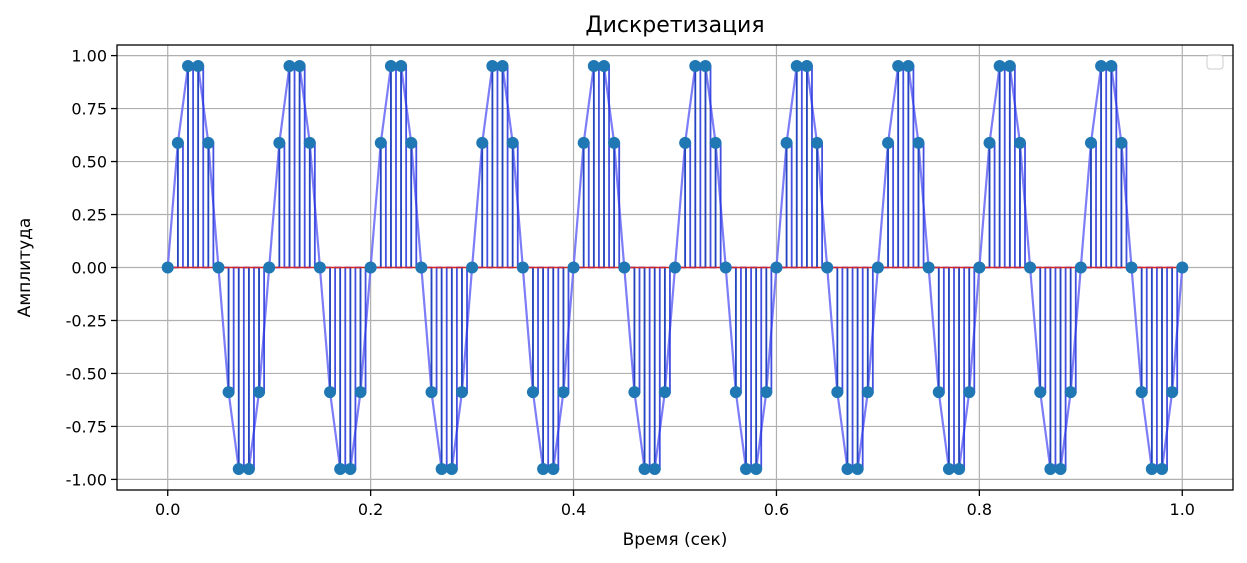 This screenshot has width=1247, height=563. What do you see at coordinates (167, 509) in the screenshot?
I see `x-tick-label: 0.0` at bounding box center [167, 509].